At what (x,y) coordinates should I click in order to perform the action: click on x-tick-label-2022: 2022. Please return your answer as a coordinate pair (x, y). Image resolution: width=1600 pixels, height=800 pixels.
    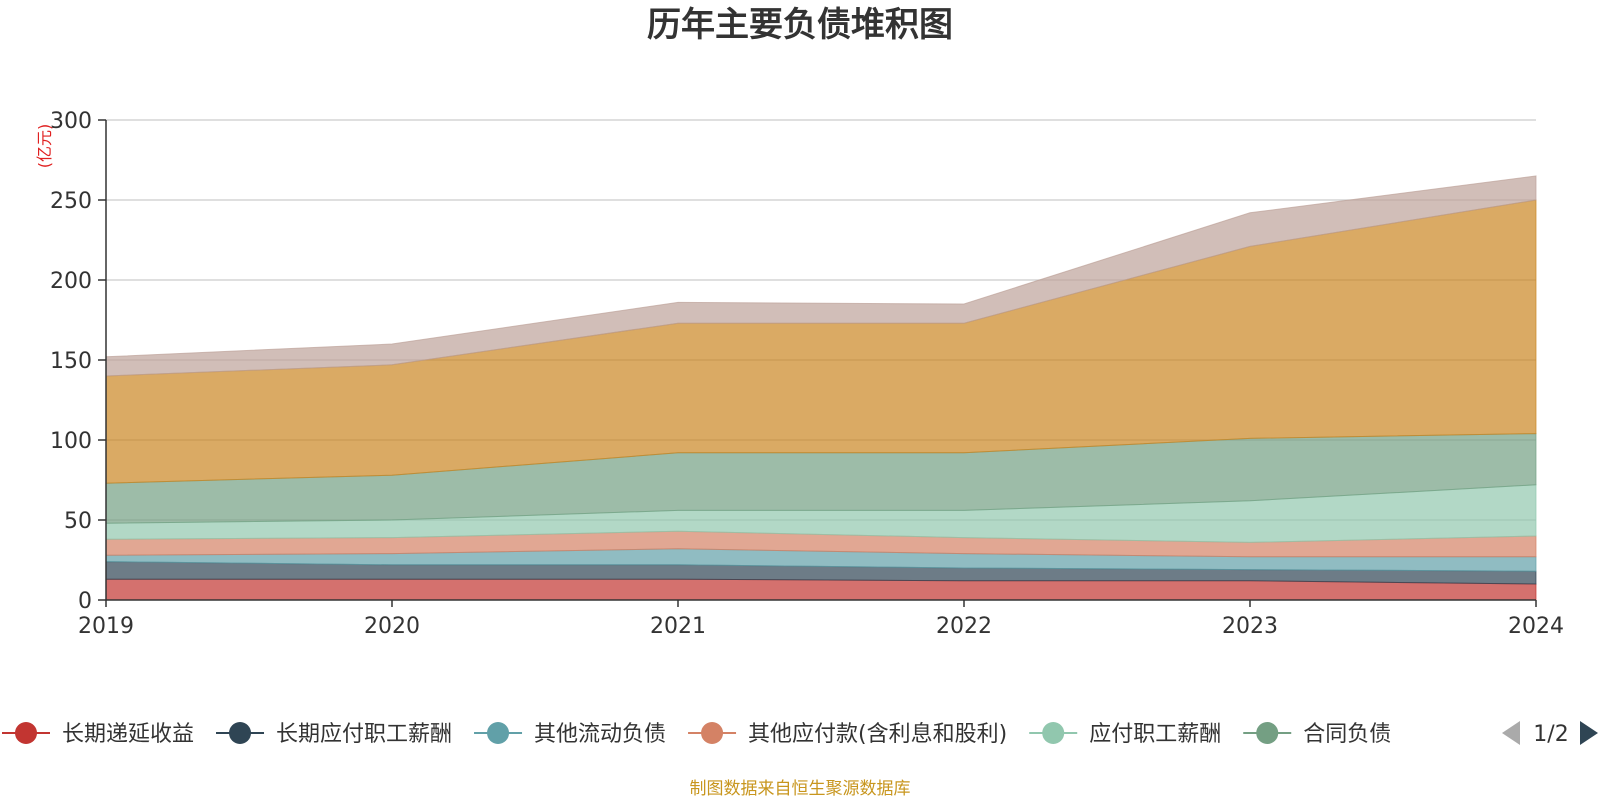
    Looking at the image, I should click on (964, 626).